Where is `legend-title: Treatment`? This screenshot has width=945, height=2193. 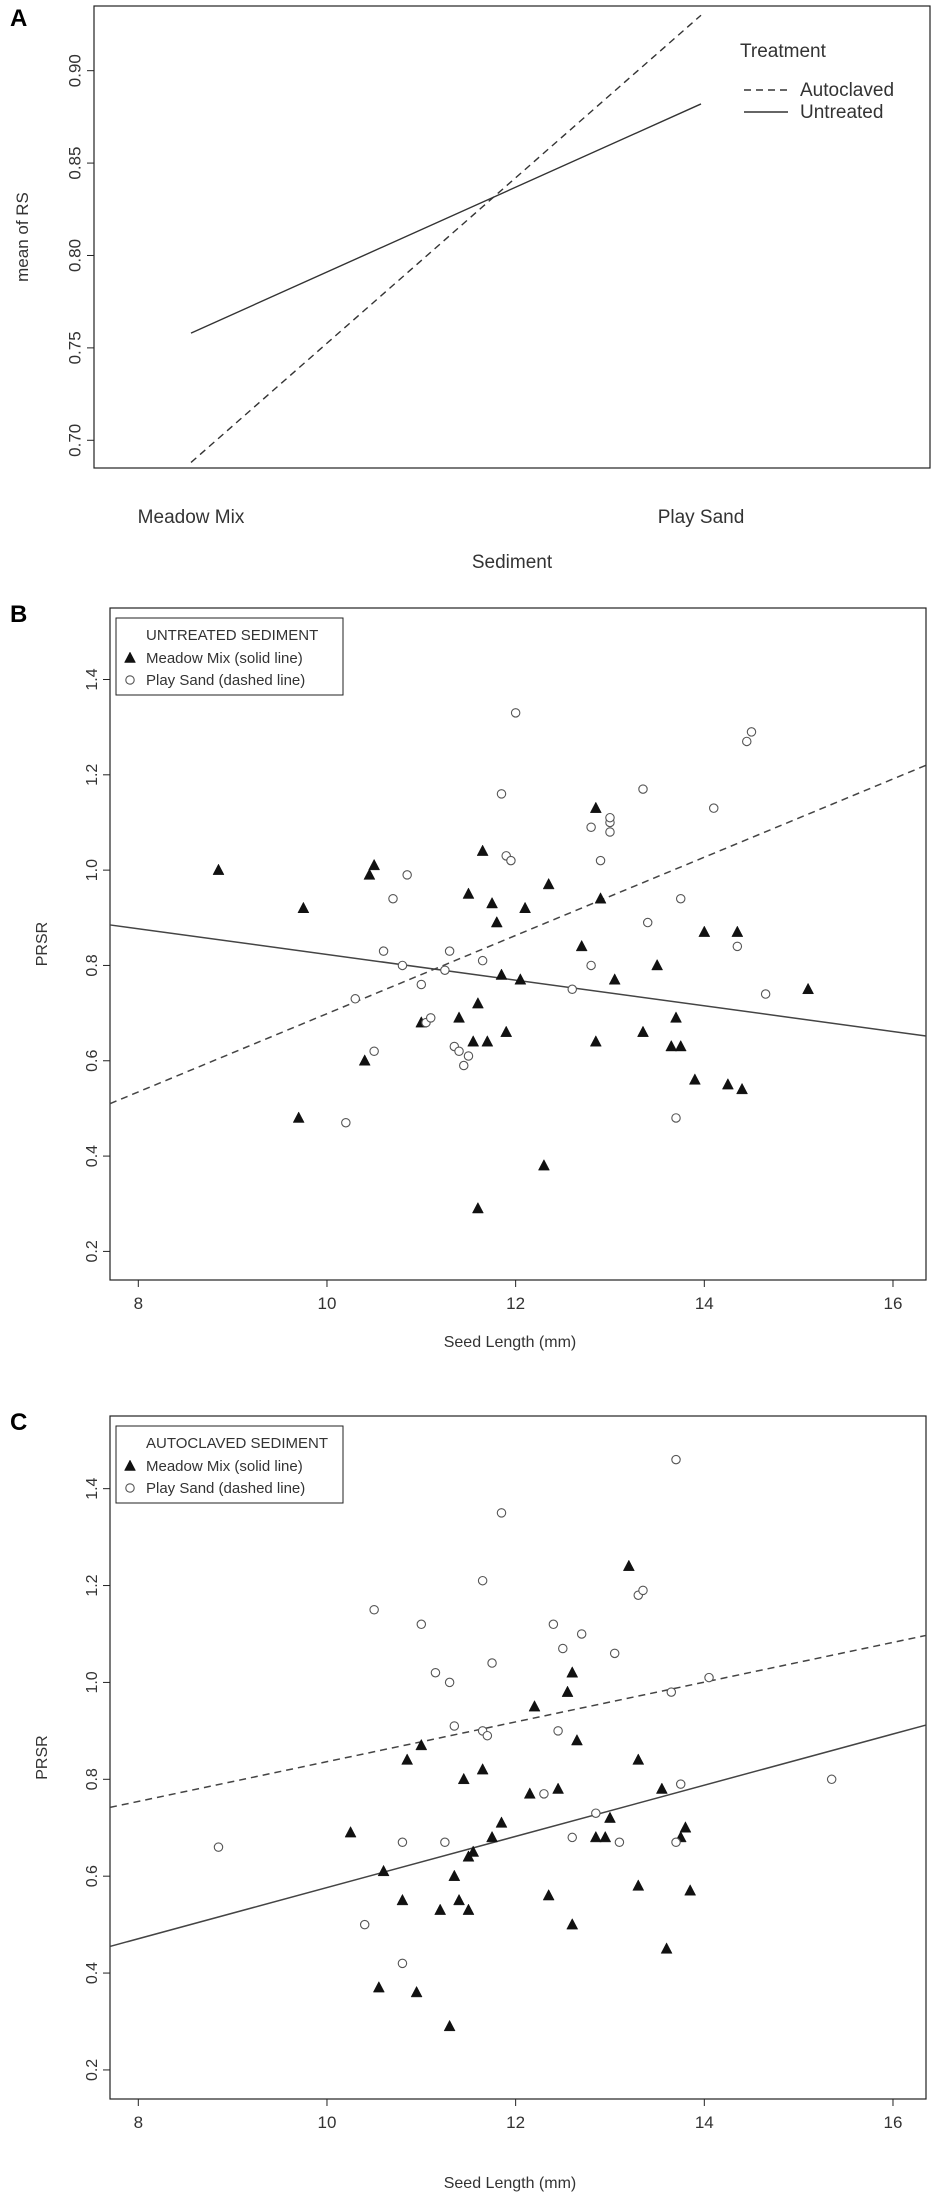
legend-title: Treatment is located at coordinates (783, 51).